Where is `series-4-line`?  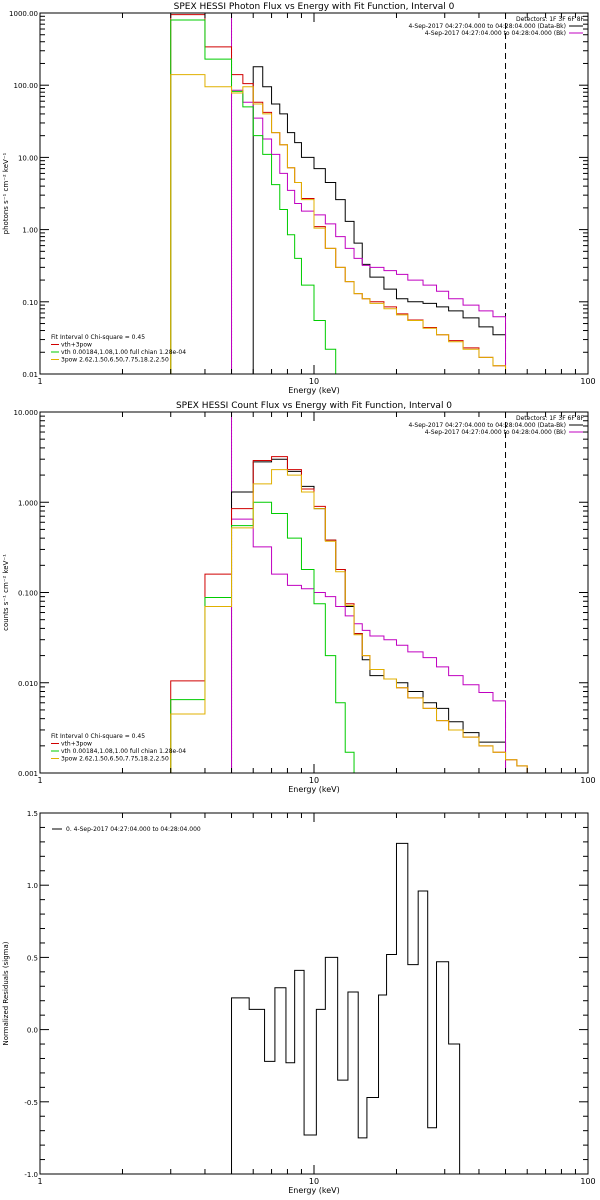 series-4-line is located at coordinates (338, 224).